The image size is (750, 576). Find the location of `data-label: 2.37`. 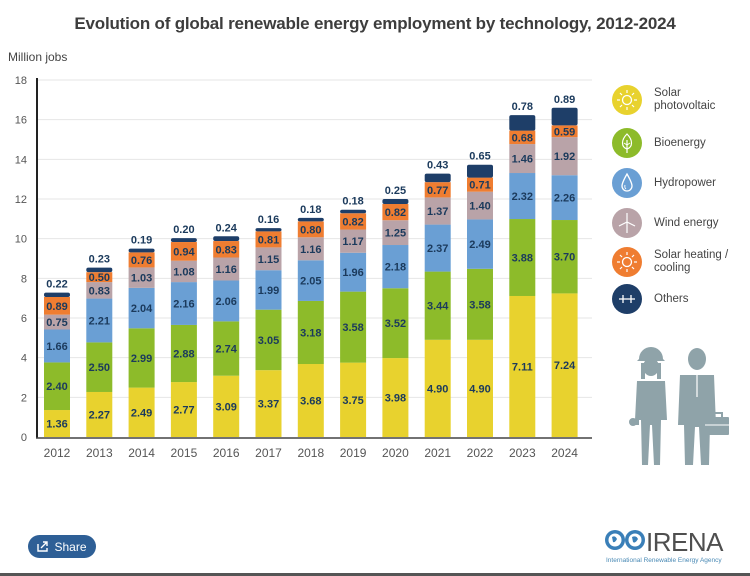

data-label: 2.37 is located at coordinates (437, 249).